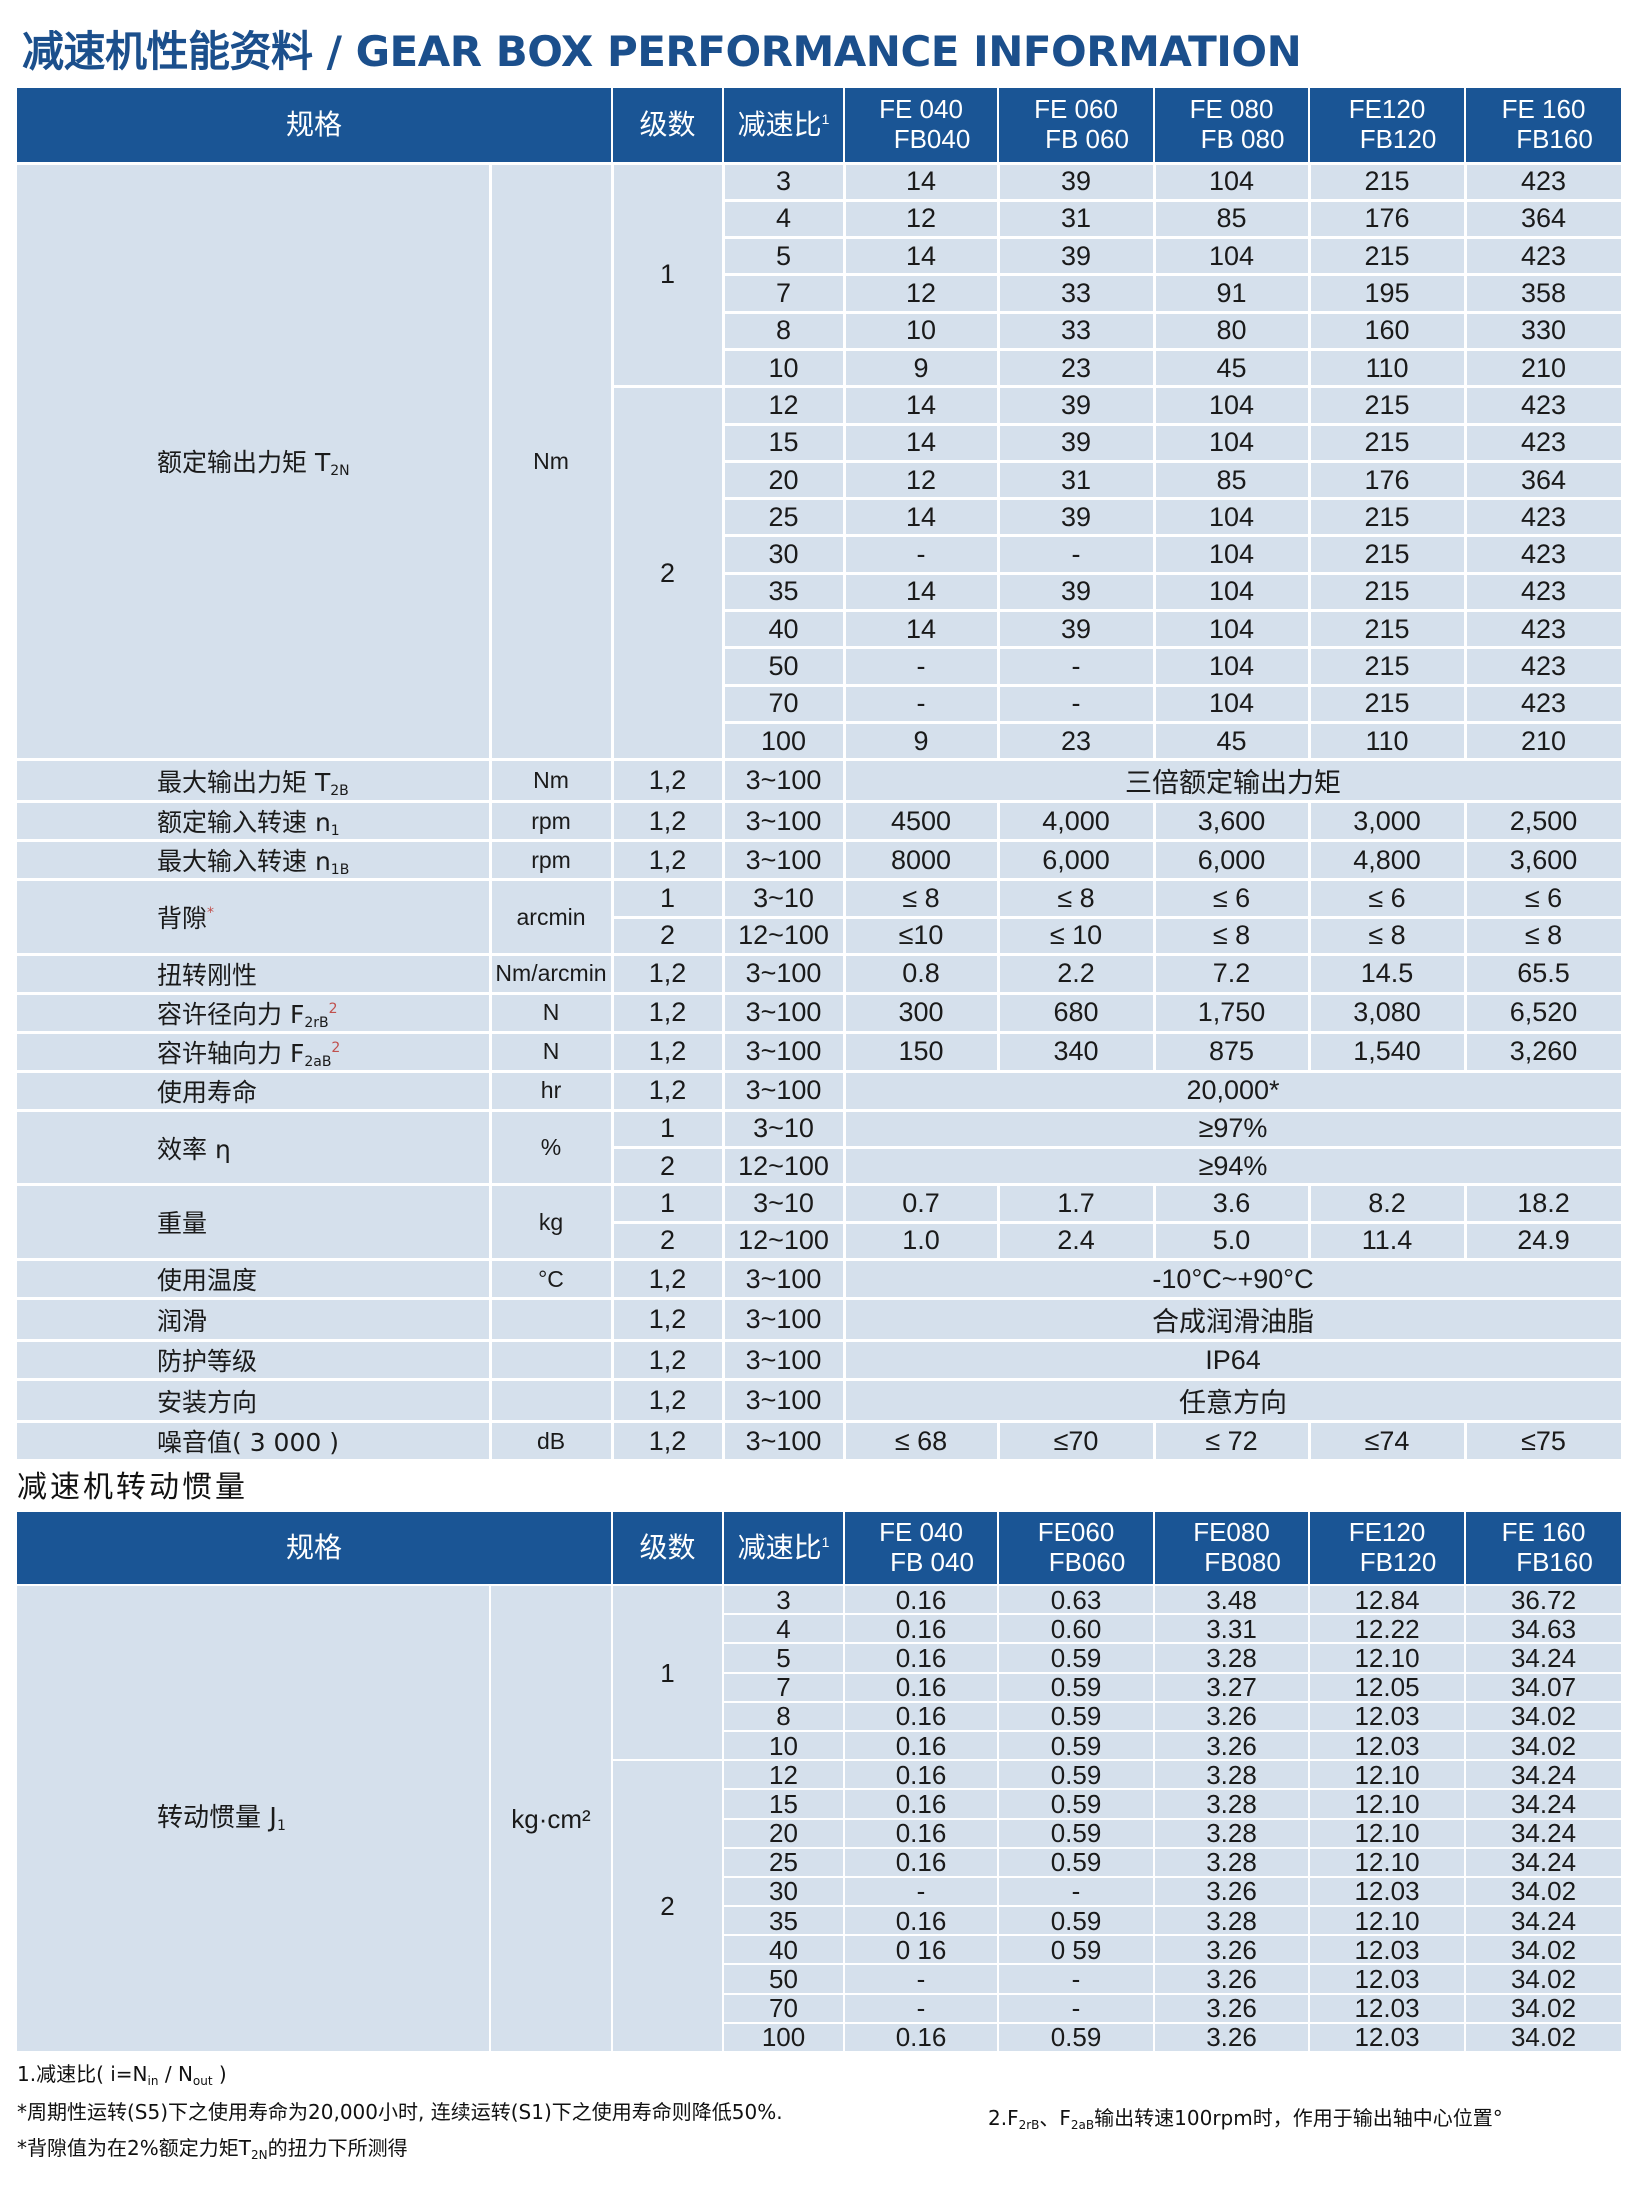  What do you see at coordinates (1233, 1320) in the screenshot?
I see `merged-value-cell: 合成润滑油脂` at bounding box center [1233, 1320].